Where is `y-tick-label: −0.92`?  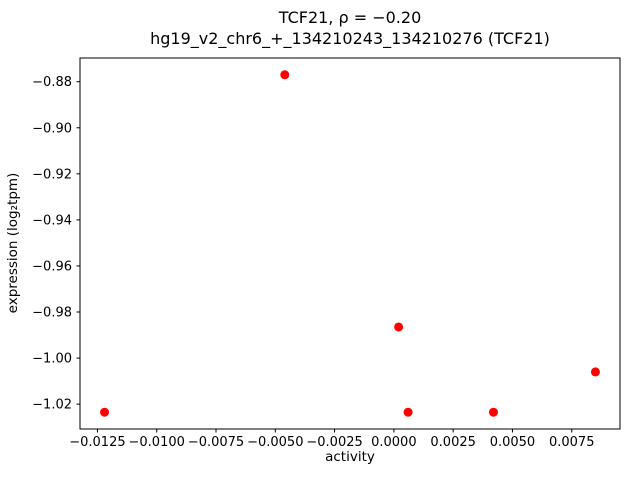 y-tick-label: −0.92 is located at coordinates (52, 174).